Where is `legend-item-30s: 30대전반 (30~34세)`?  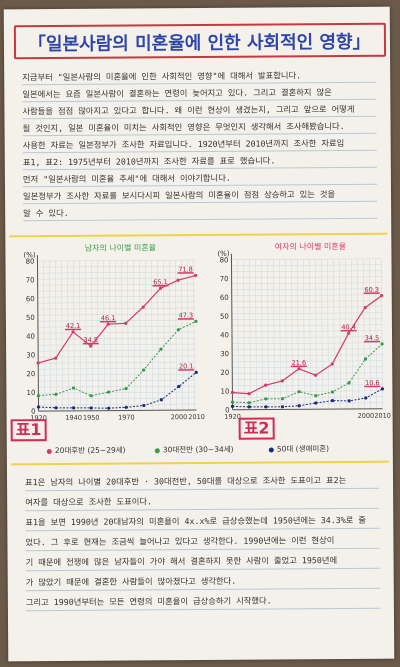
legend-item-30s: 30대전반 (30~34세) is located at coordinates (194, 450).